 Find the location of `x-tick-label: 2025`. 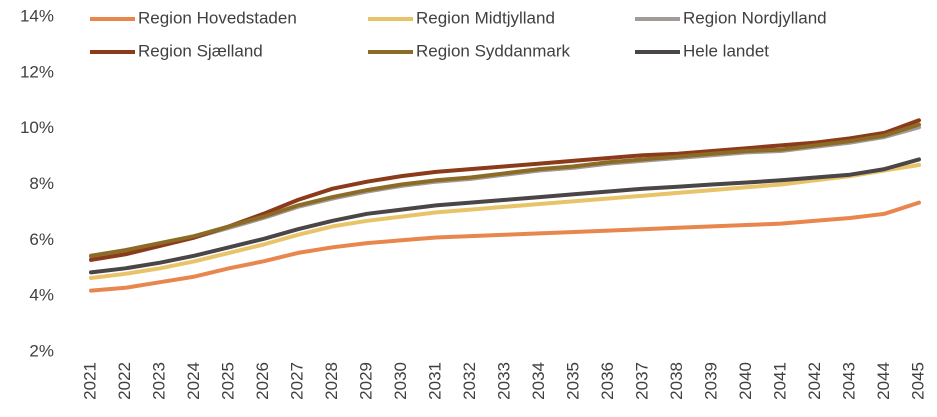

x-tick-label: 2025 is located at coordinates (227, 381).